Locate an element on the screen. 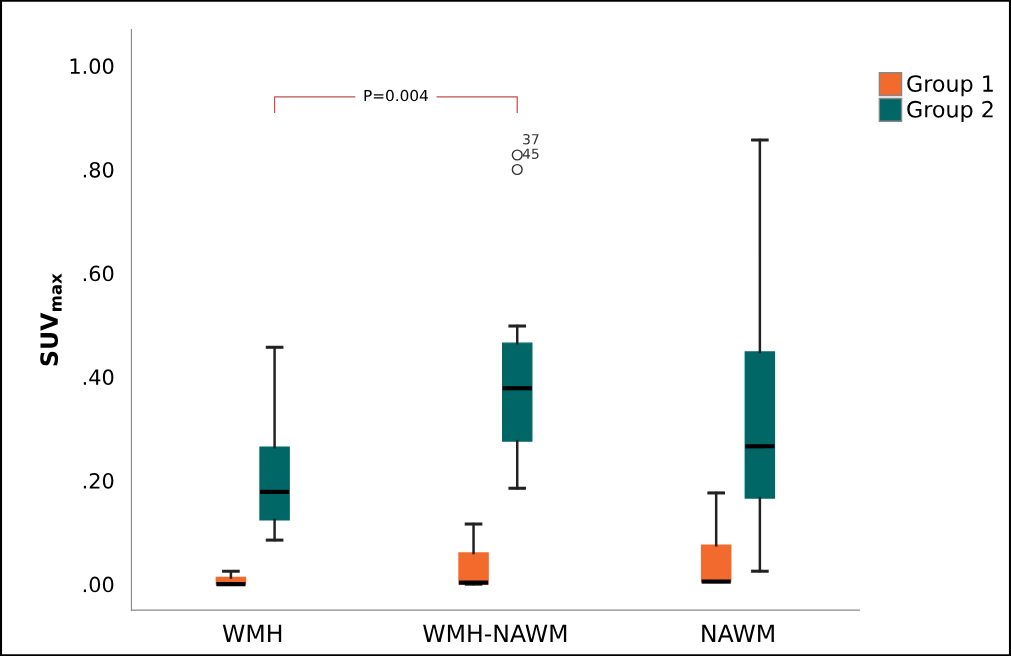 This screenshot has width=1011, height=656. y-axis-title: SUV$_{max}$ is located at coordinates (51, 319).